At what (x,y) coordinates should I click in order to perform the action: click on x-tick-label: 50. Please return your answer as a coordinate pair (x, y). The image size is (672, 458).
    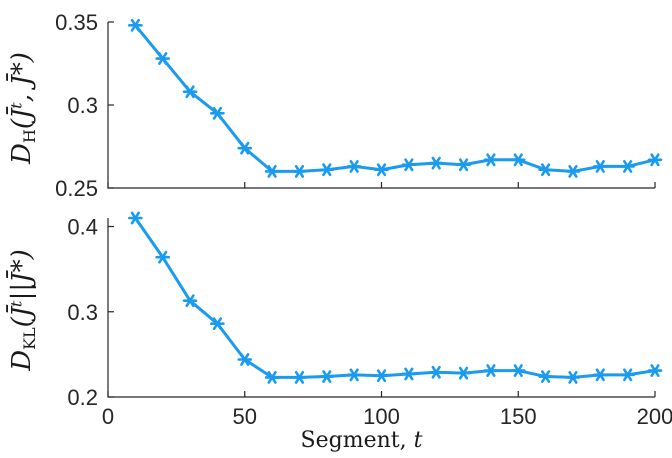
    Looking at the image, I should click on (245, 416).